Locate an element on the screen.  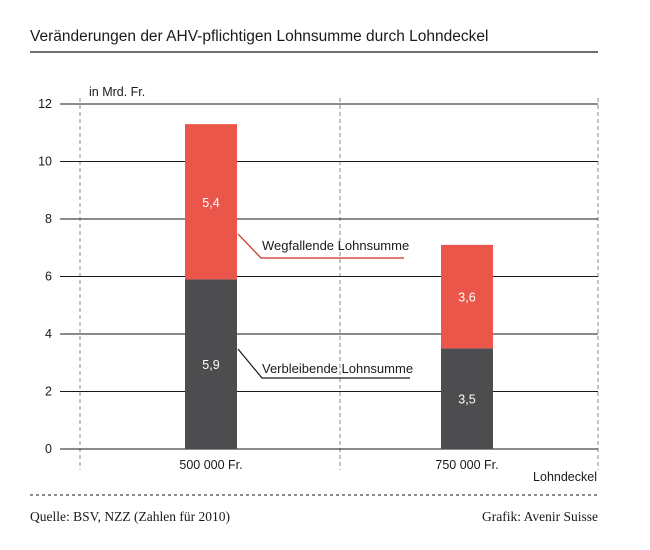
data-label-wegfallend-0: 5,4 is located at coordinates (210, 203).